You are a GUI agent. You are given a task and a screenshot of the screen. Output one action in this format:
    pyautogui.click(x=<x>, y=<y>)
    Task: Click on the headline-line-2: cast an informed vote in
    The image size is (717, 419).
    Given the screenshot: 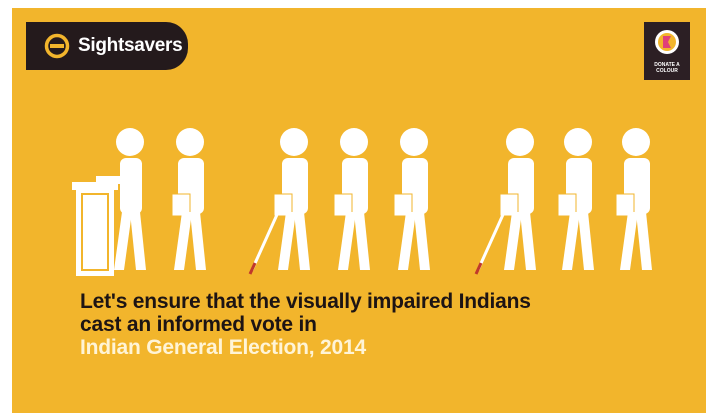 What is the action you would take?
    pyautogui.click(x=198, y=324)
    